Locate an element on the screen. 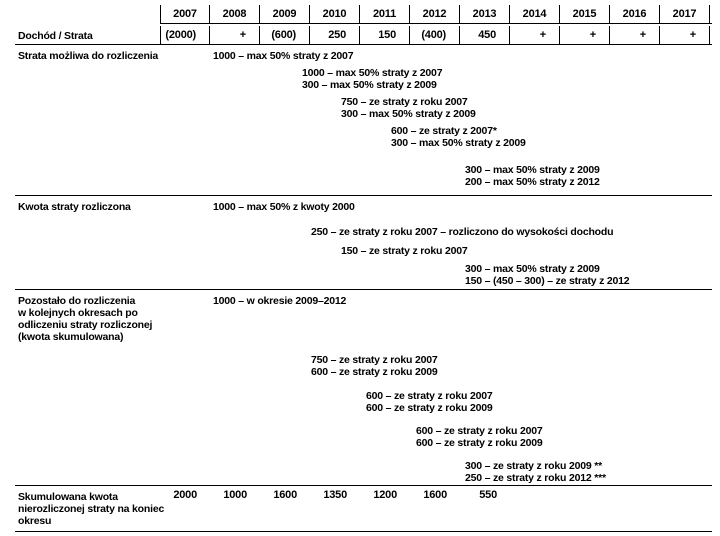 The width and height of the screenshot is (720, 536). income-row-label: Dochód / Strata is located at coordinates (55, 36).